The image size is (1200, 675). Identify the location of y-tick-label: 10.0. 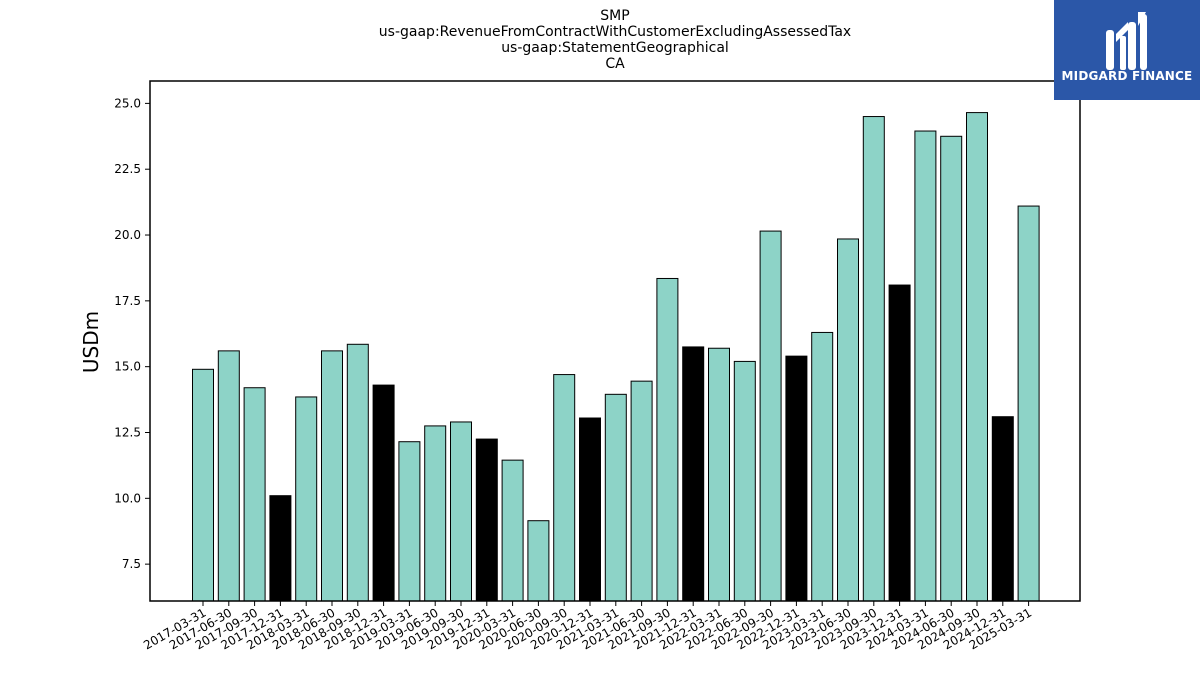
(127, 498).